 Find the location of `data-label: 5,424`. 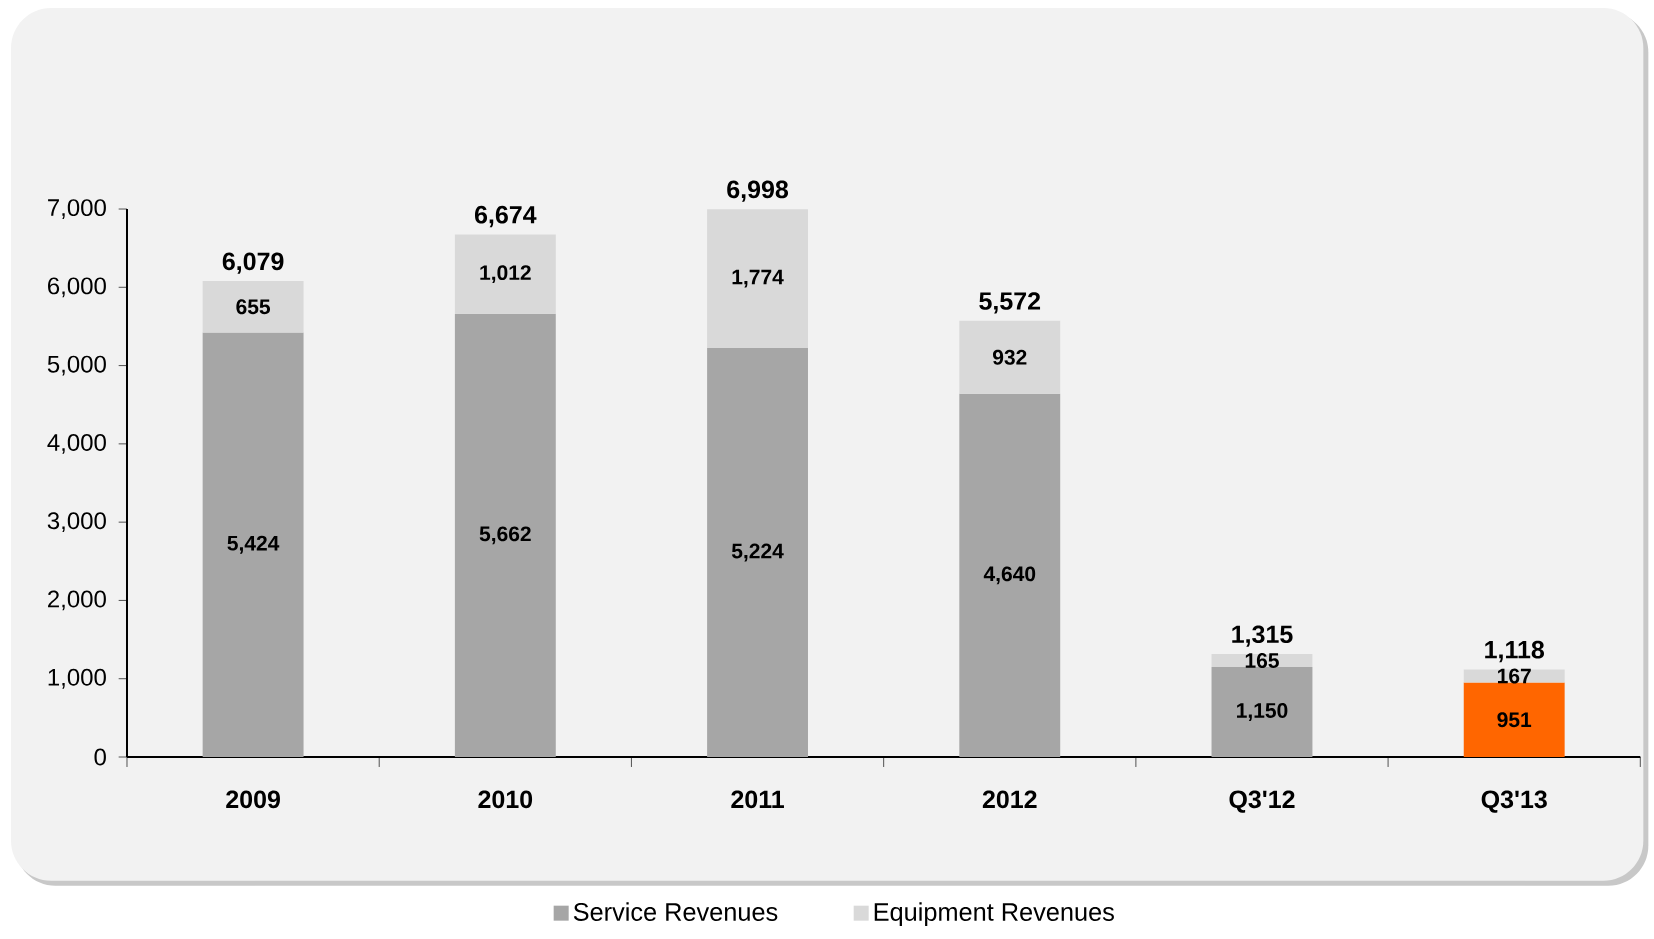

data-label: 5,424 is located at coordinates (253, 544).